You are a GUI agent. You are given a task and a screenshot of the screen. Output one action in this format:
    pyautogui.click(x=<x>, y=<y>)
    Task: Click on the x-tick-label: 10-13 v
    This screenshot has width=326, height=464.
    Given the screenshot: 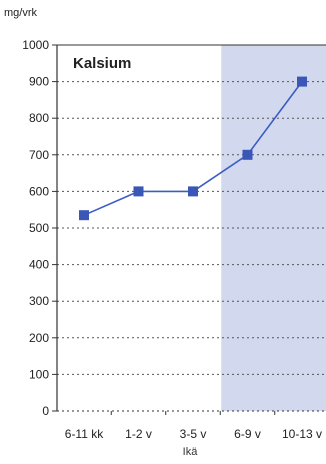 What is the action you would take?
    pyautogui.click(x=302, y=434)
    